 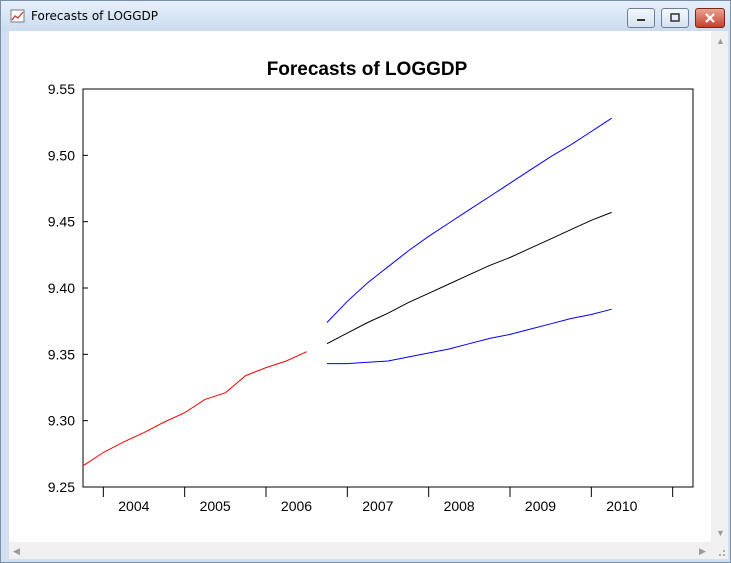 What do you see at coordinates (61, 89) in the screenshot?
I see `y-tick-label: 9.55` at bounding box center [61, 89].